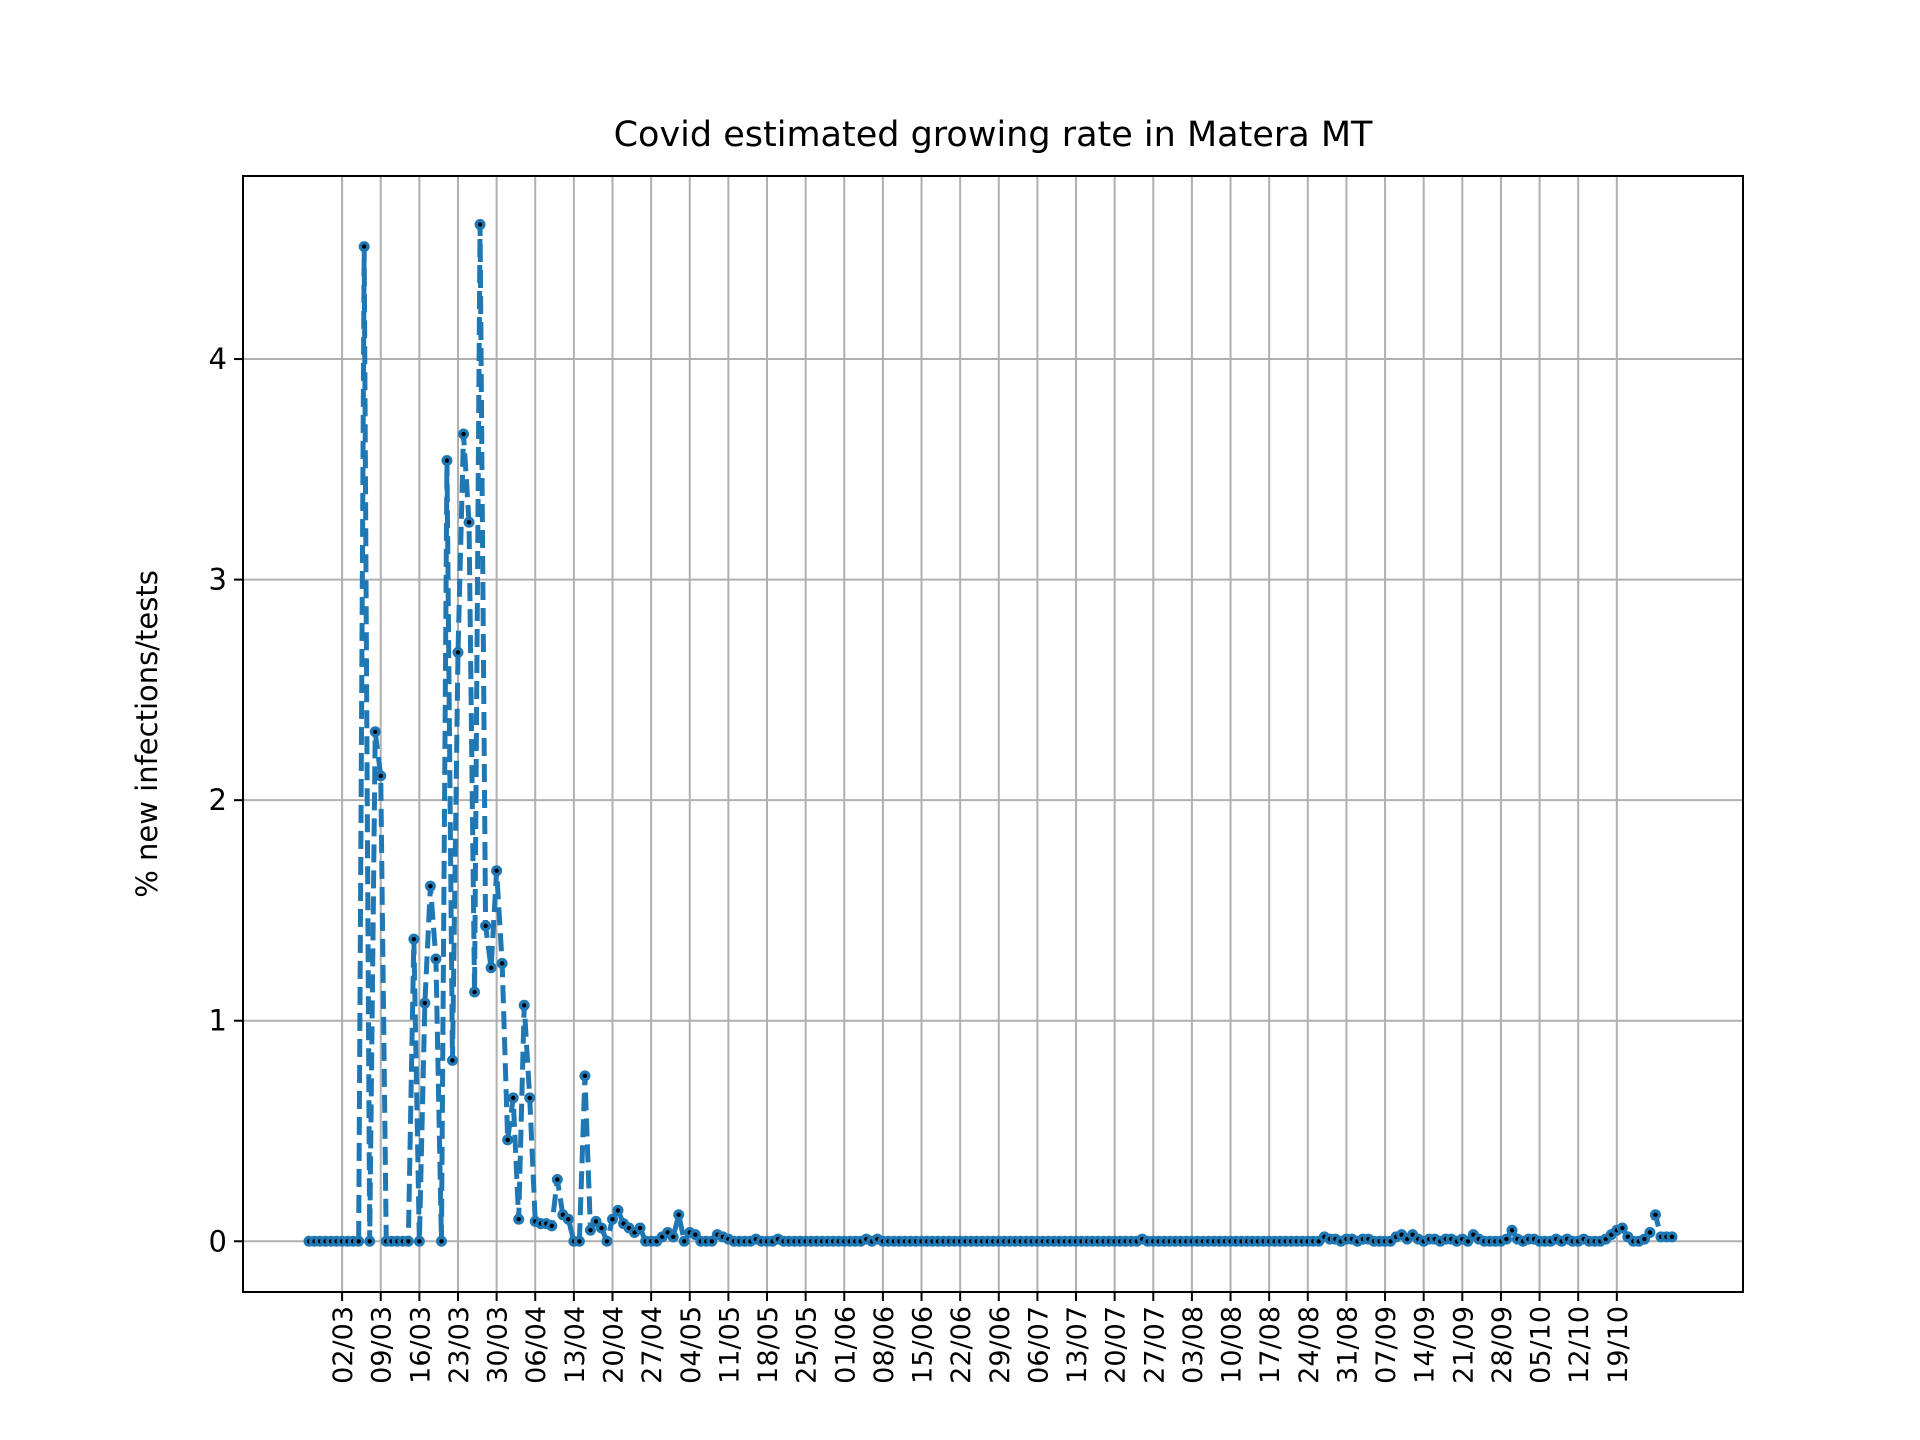 This screenshot has height=1440, width=1920. What do you see at coordinates (1579, 1345) in the screenshot?
I see `x-tick-label: 12/10` at bounding box center [1579, 1345].